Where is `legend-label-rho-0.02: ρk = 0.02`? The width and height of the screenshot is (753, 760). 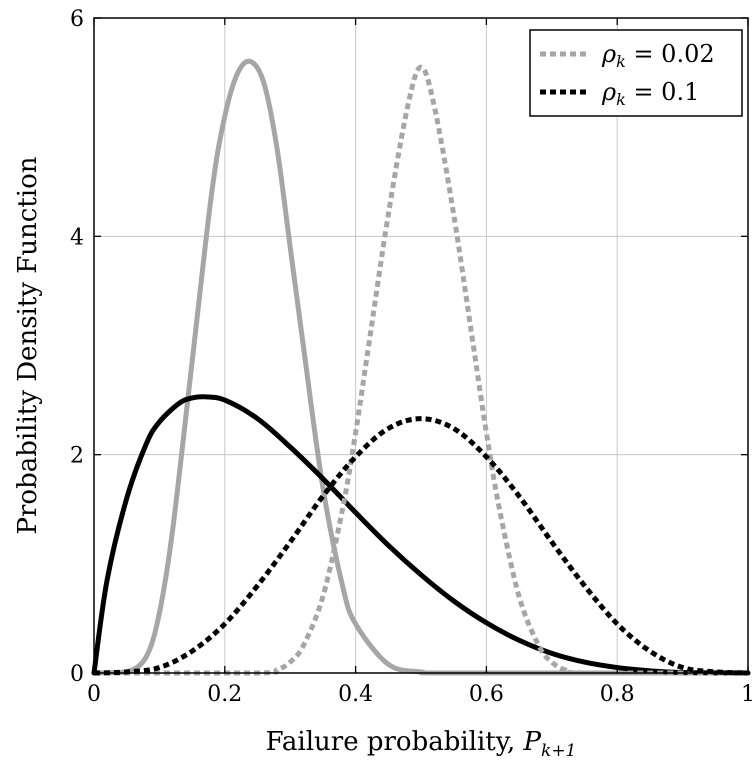 legend-label-rho-0.02: ρk = 0.02 is located at coordinates (658, 55).